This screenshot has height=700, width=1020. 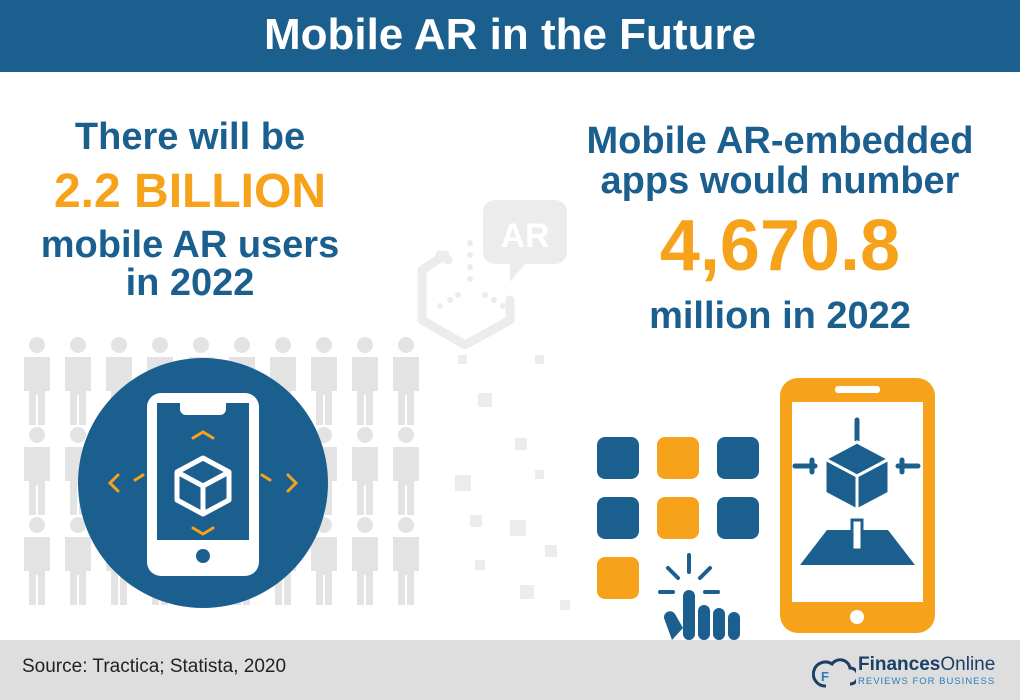 What do you see at coordinates (699, 596) in the screenshot?
I see `hand-tap-icon` at bounding box center [699, 596].